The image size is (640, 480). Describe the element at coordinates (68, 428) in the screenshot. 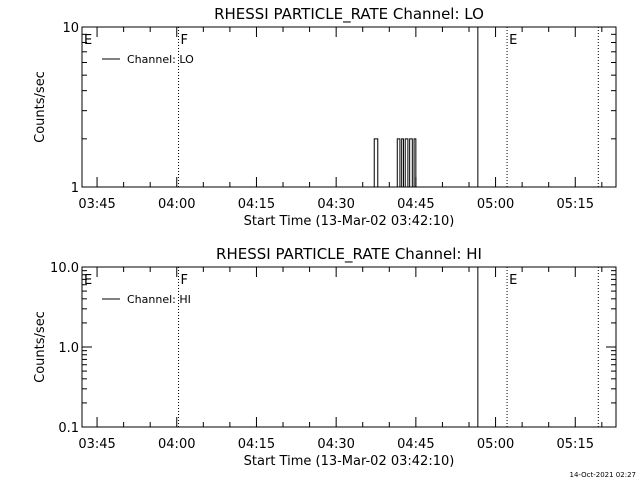

I see `y-tick-label: 0.1` at that location.